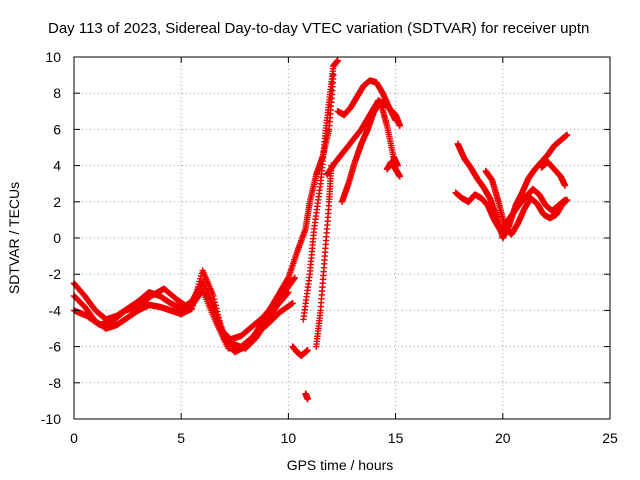 This screenshot has height=480, width=640. Describe the element at coordinates (610, 438) in the screenshot. I see `x-tick-label: 25` at that location.